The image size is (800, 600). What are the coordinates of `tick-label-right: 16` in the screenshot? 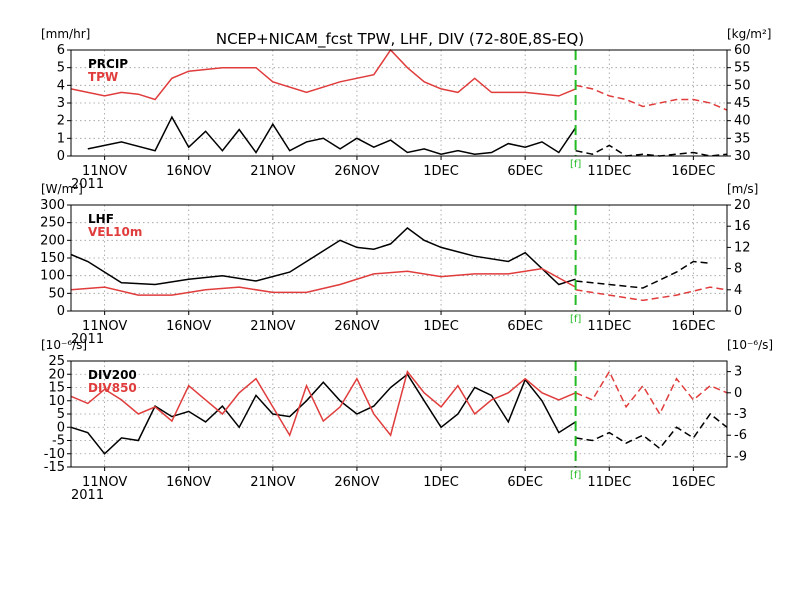 It's located at (742, 226).